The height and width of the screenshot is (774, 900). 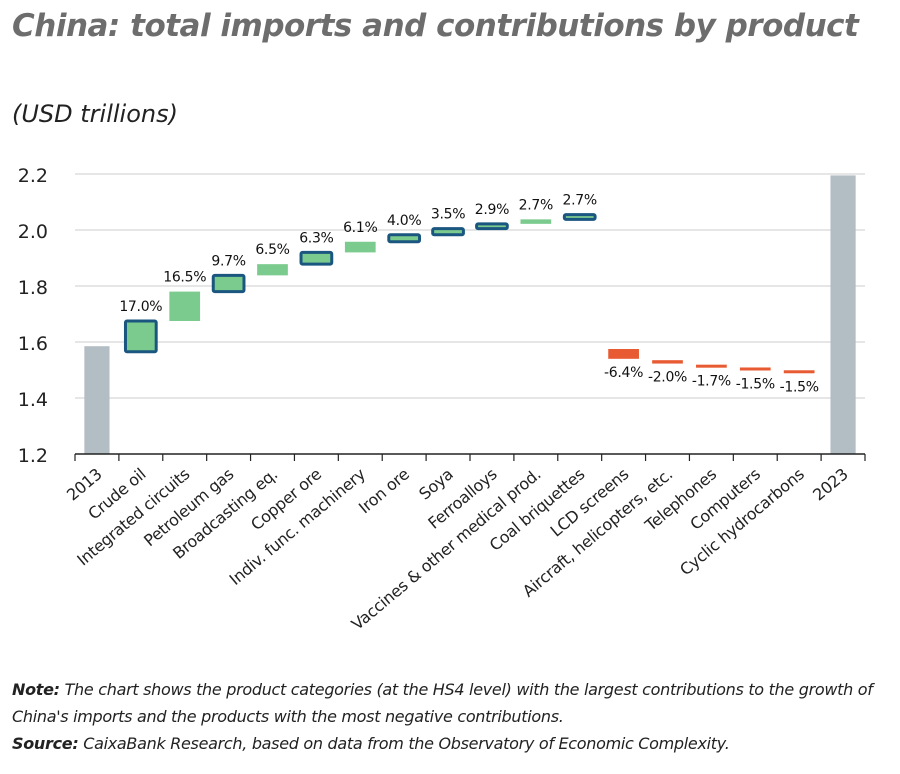 What do you see at coordinates (45, 743) in the screenshot?
I see `source-label: Source:` at bounding box center [45, 743].